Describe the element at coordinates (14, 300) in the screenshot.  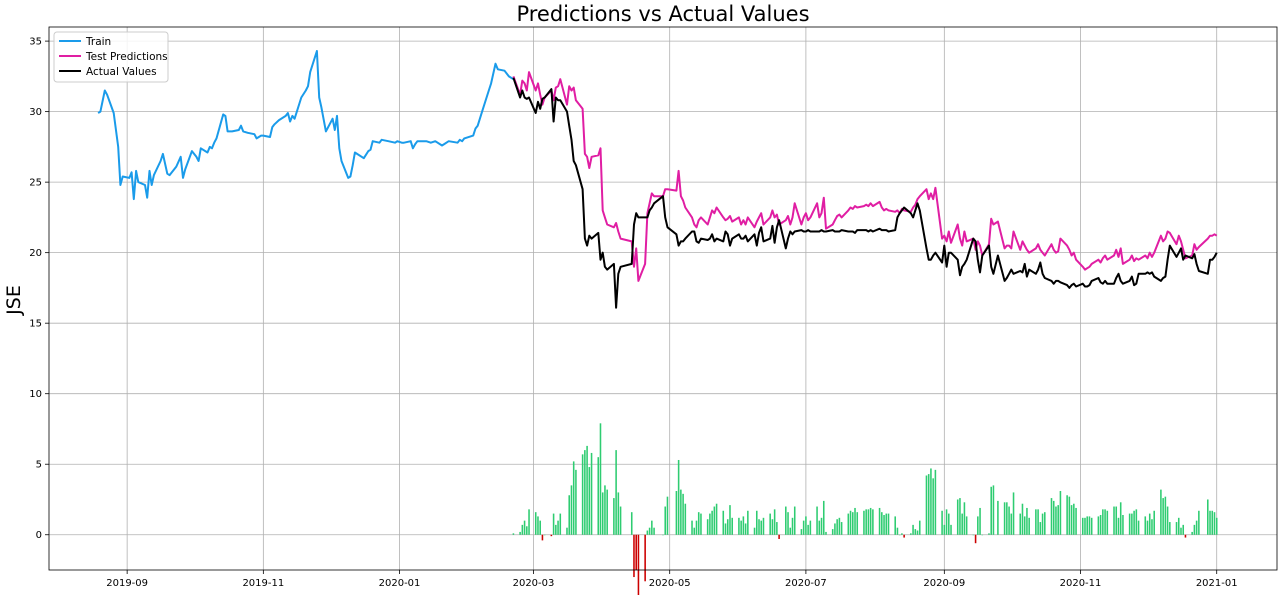
I see `y-axis-label: JSE` at that location.